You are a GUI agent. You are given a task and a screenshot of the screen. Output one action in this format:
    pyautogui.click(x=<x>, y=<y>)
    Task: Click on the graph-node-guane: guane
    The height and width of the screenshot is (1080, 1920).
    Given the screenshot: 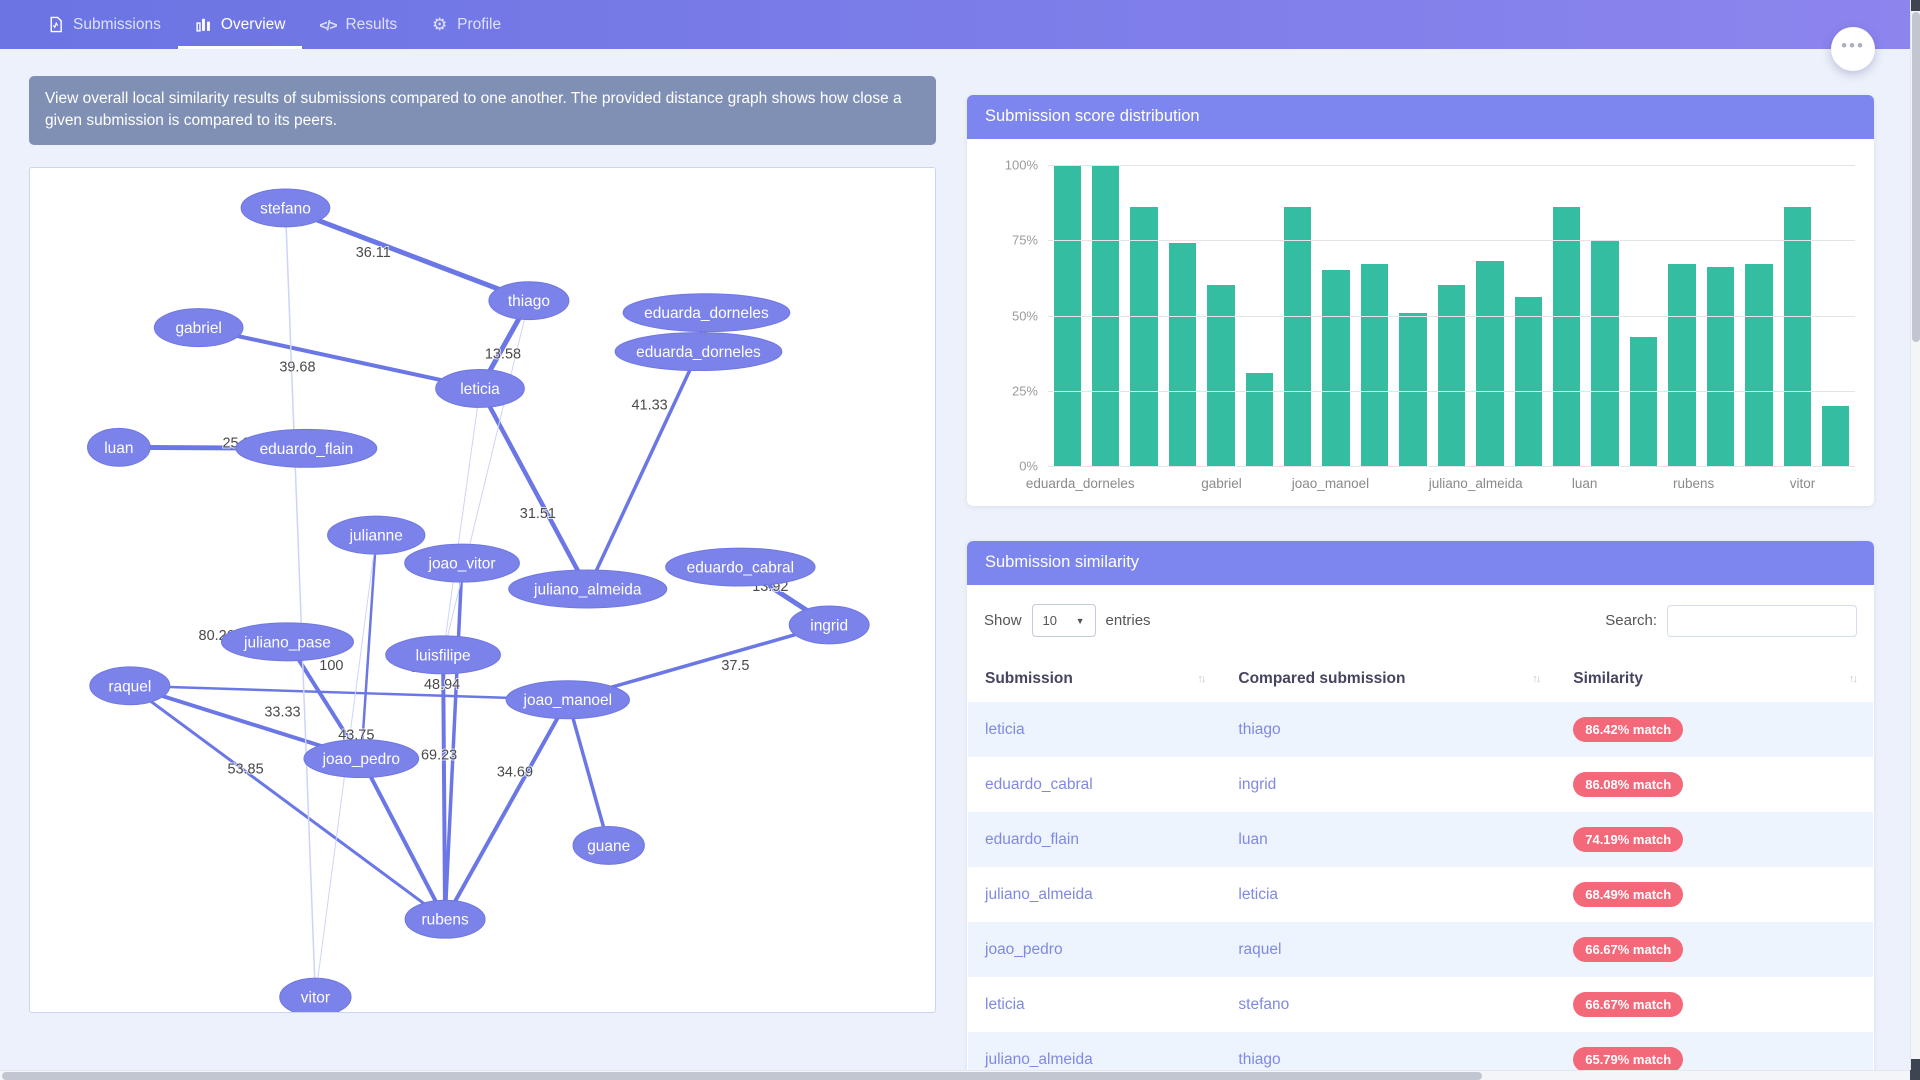 What is the action you would take?
    pyautogui.click(x=608, y=845)
    